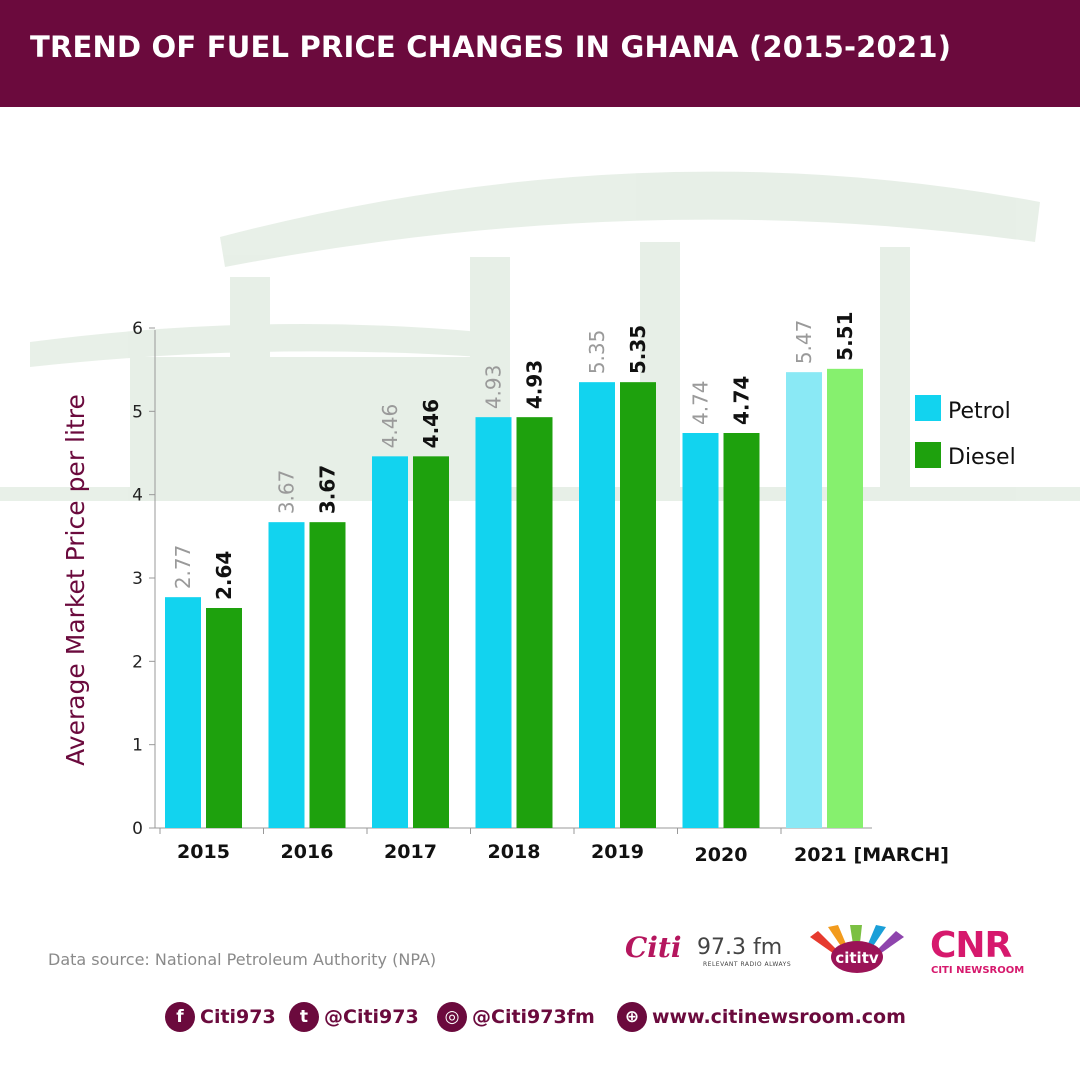  I want to click on globe-icon: ⊕, so click(632, 1017).